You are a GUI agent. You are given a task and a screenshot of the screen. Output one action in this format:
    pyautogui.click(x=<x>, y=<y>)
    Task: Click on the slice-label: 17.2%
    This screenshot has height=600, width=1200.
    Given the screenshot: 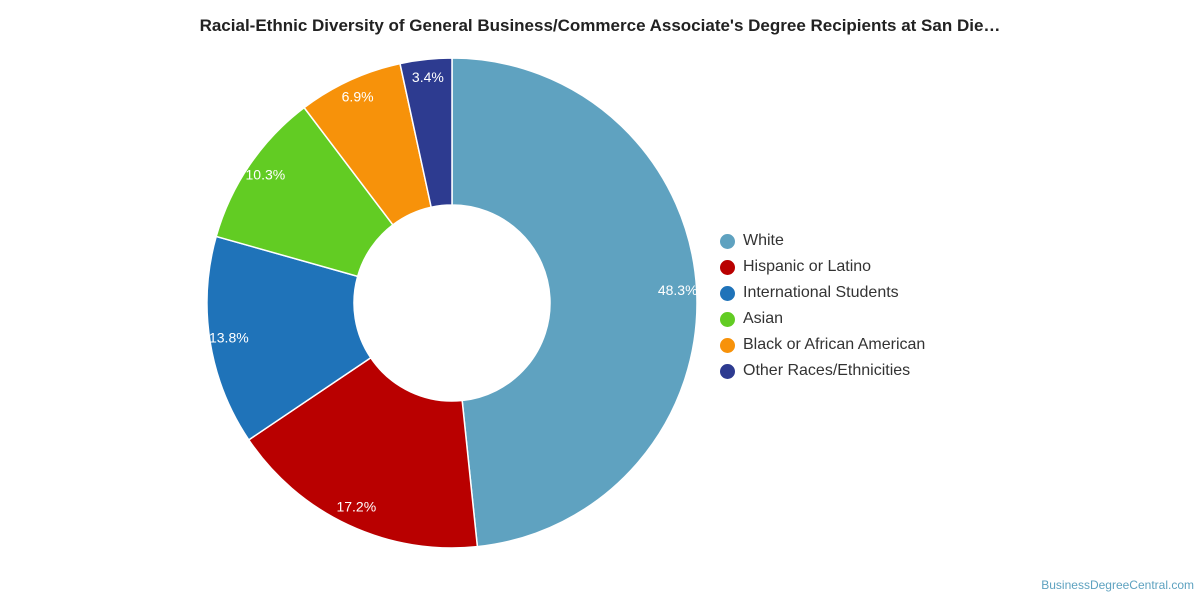 What is the action you would take?
    pyautogui.click(x=356, y=506)
    